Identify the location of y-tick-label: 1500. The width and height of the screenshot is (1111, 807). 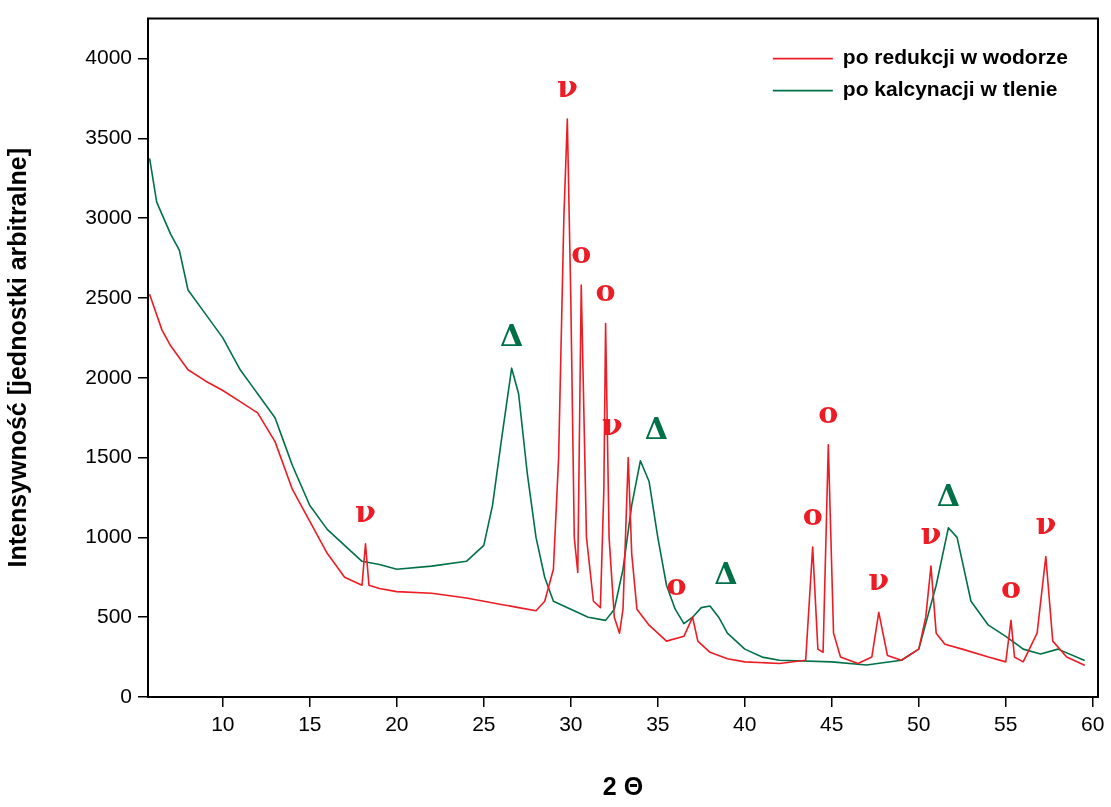
(108, 456).